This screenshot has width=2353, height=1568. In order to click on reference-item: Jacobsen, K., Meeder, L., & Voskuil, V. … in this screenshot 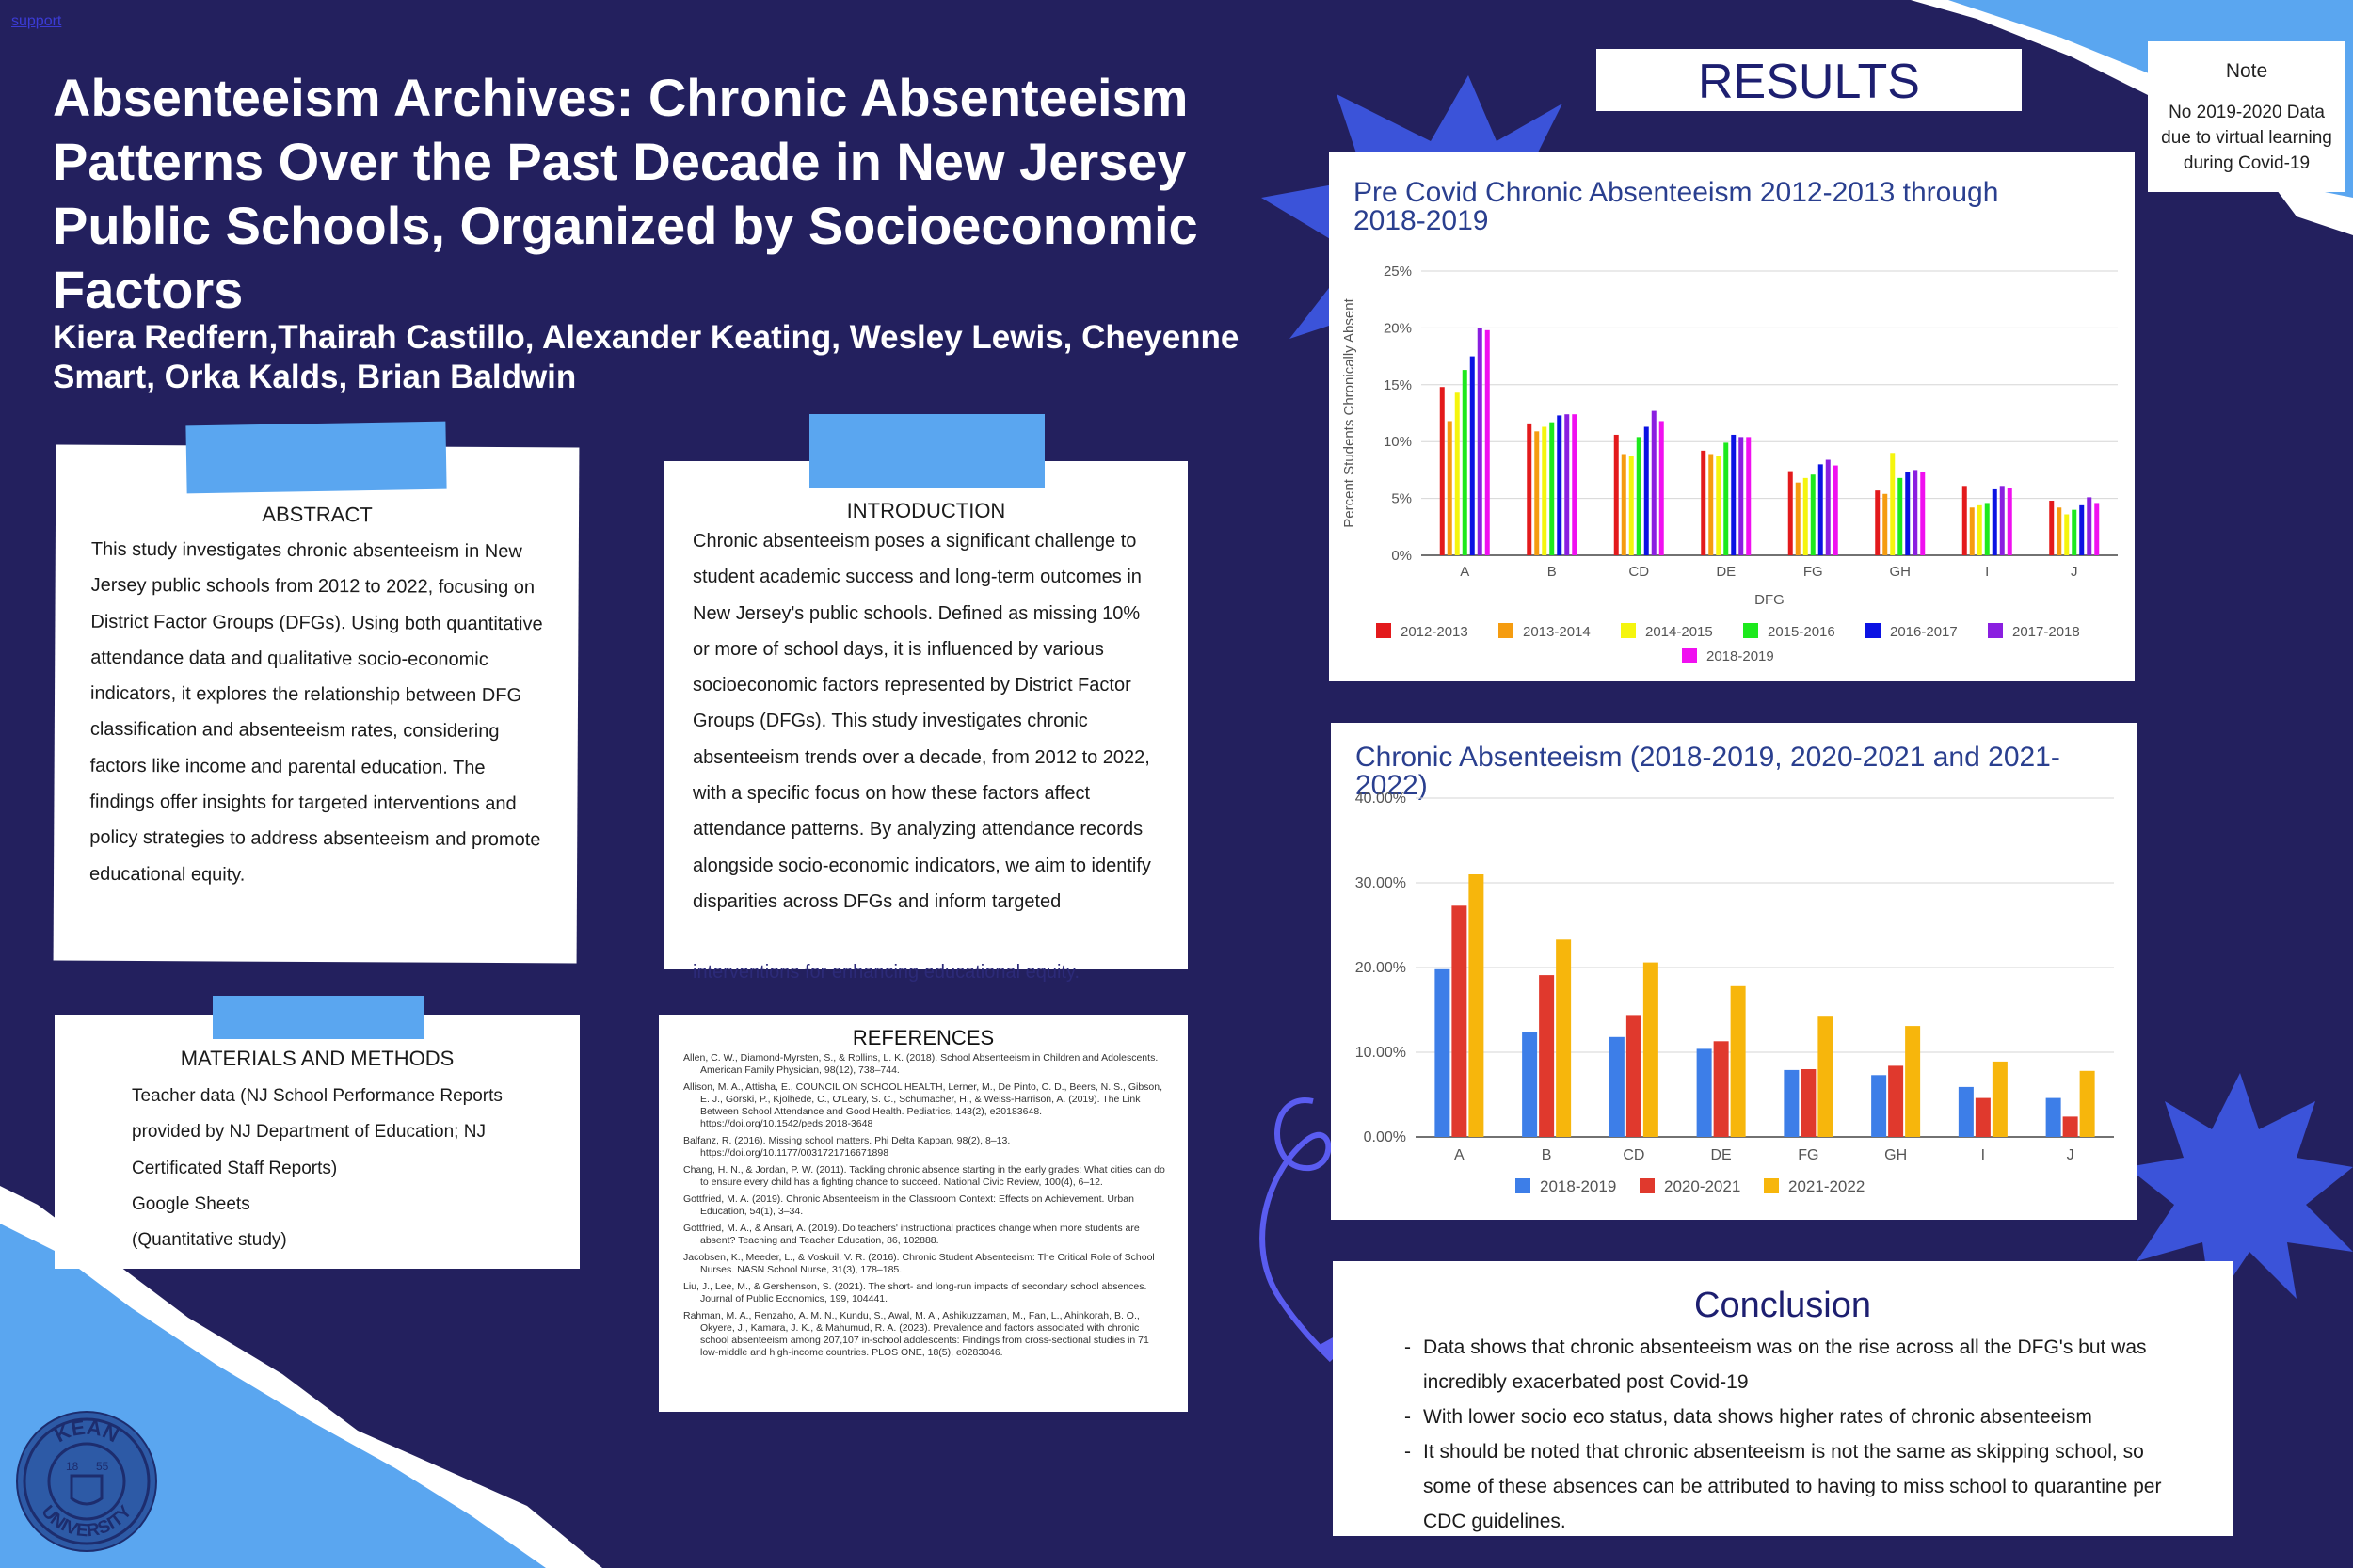, I will do `click(919, 1263)`.